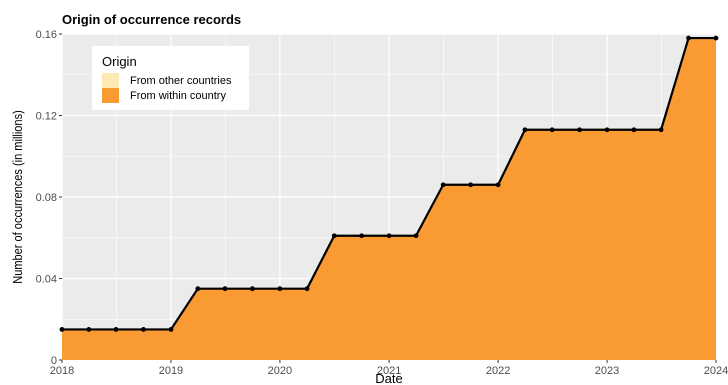 The width and height of the screenshot is (728, 385). I want to click on x-tick-label: 2021, so click(389, 371).